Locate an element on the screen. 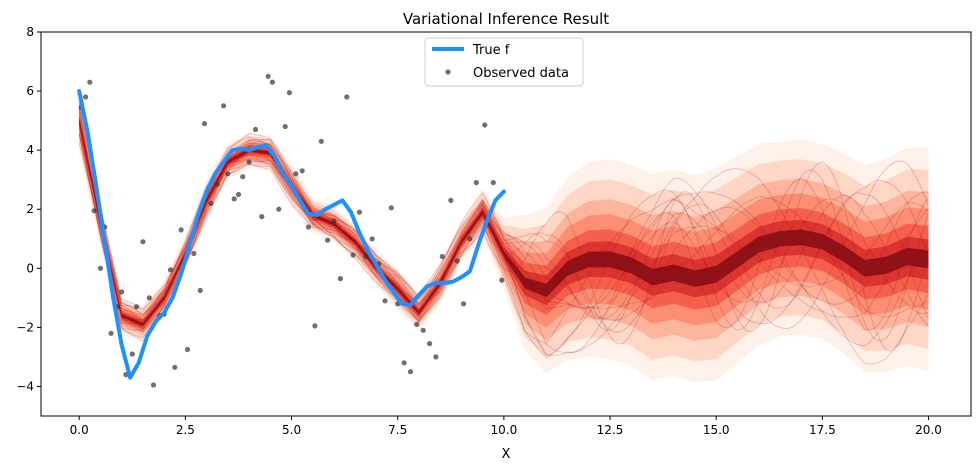 Image resolution: width=980 pixels, height=470 pixels. y-tick-label: 0 is located at coordinates (30, 268).